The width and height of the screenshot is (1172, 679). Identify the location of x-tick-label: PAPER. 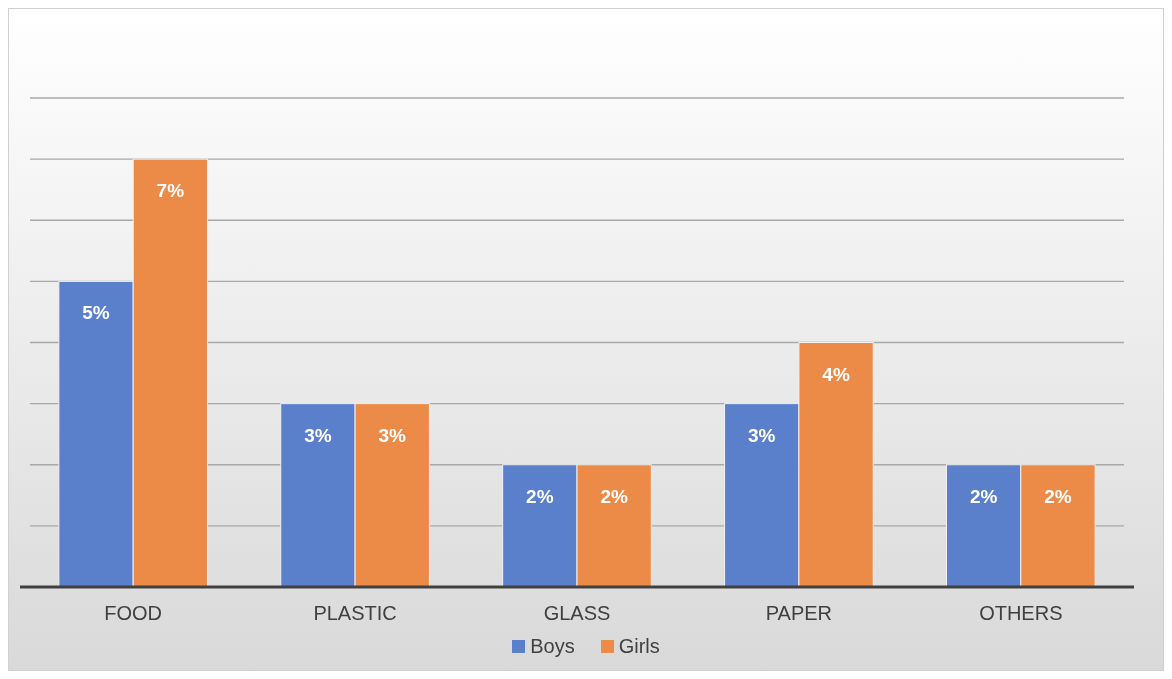
(799, 613).